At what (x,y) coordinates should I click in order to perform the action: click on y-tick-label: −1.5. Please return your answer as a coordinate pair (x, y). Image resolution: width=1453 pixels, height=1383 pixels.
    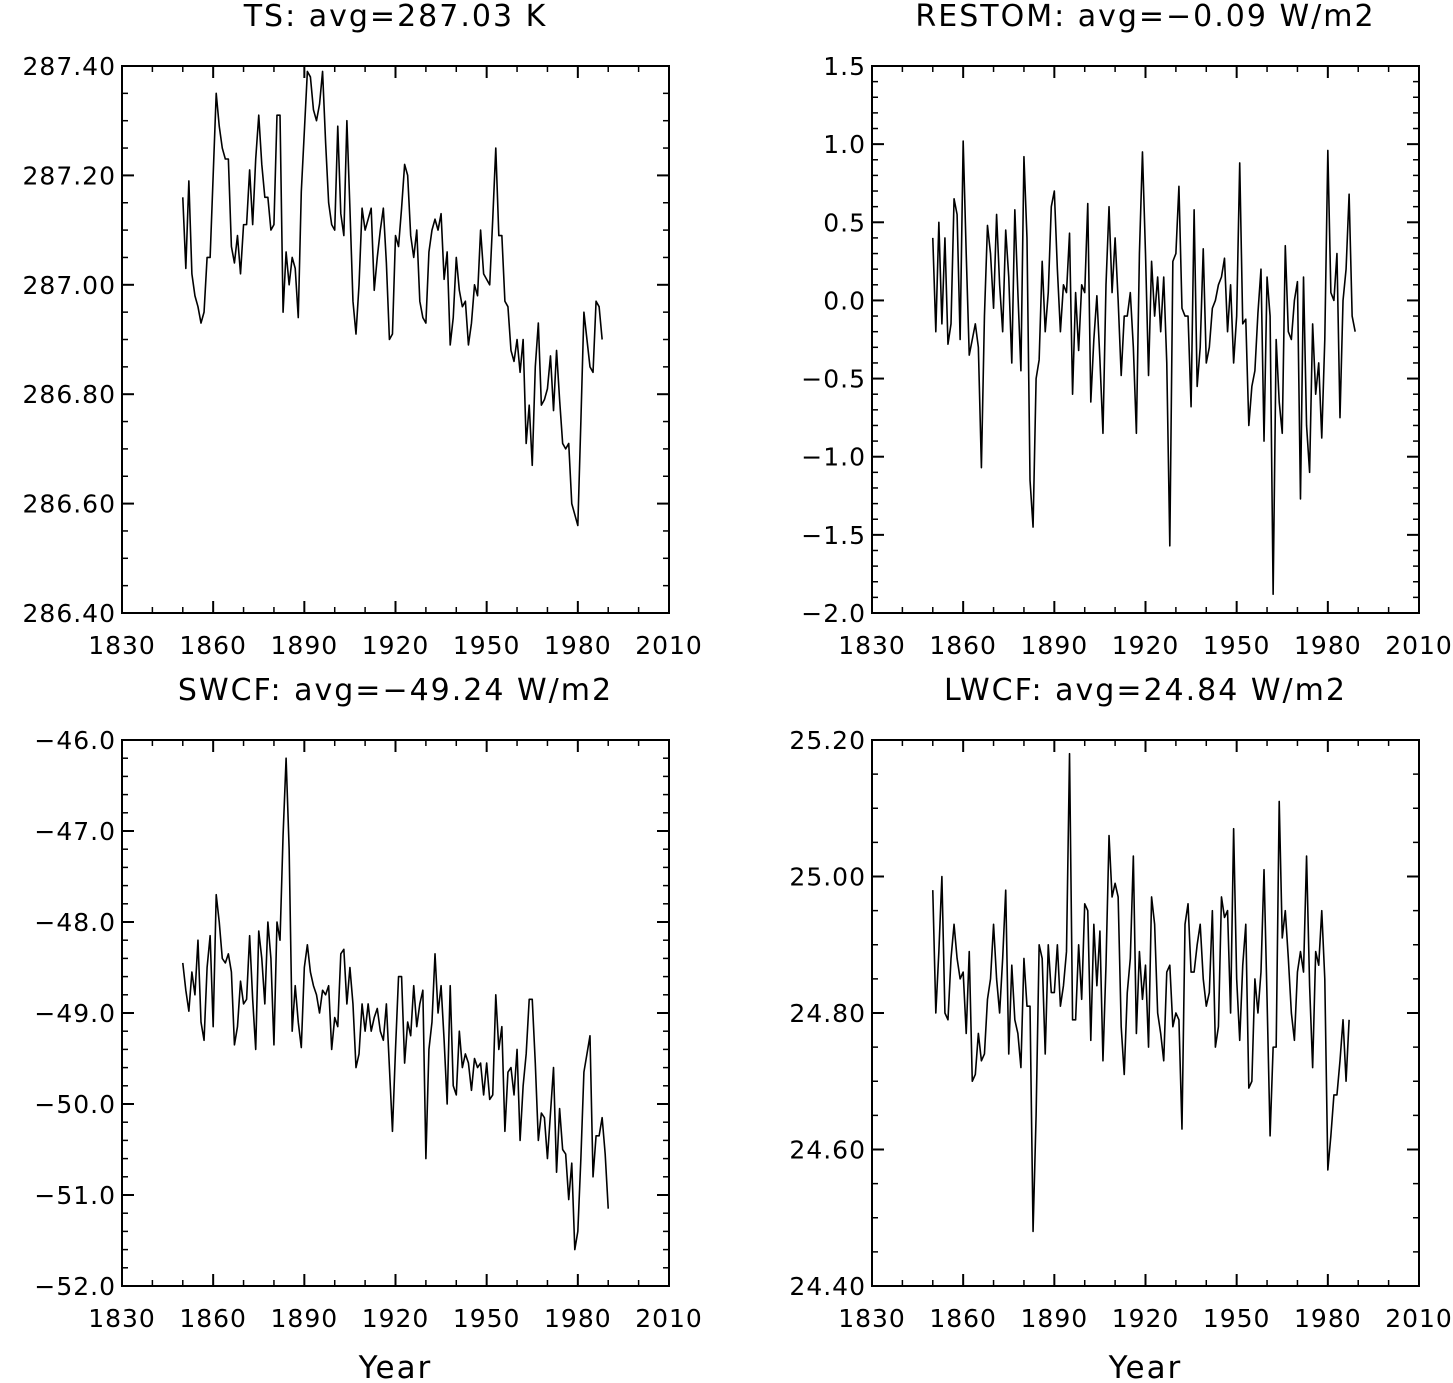
    Looking at the image, I should click on (833, 535).